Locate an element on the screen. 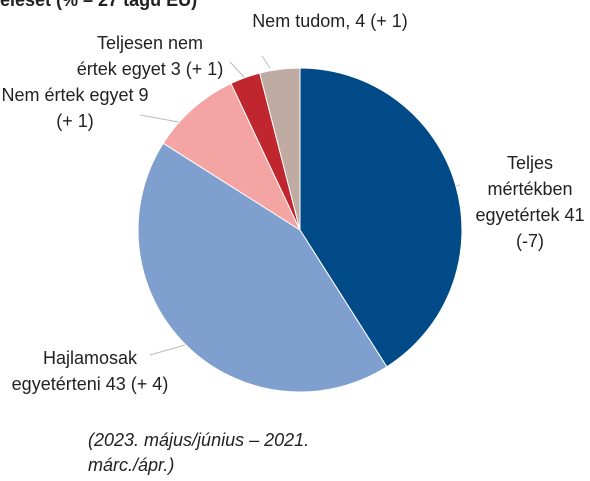 Image resolution: width=590 pixels, height=481 pixels. note: (2023. május/június – 2021. márc./ápr.) is located at coordinates (199, 452).